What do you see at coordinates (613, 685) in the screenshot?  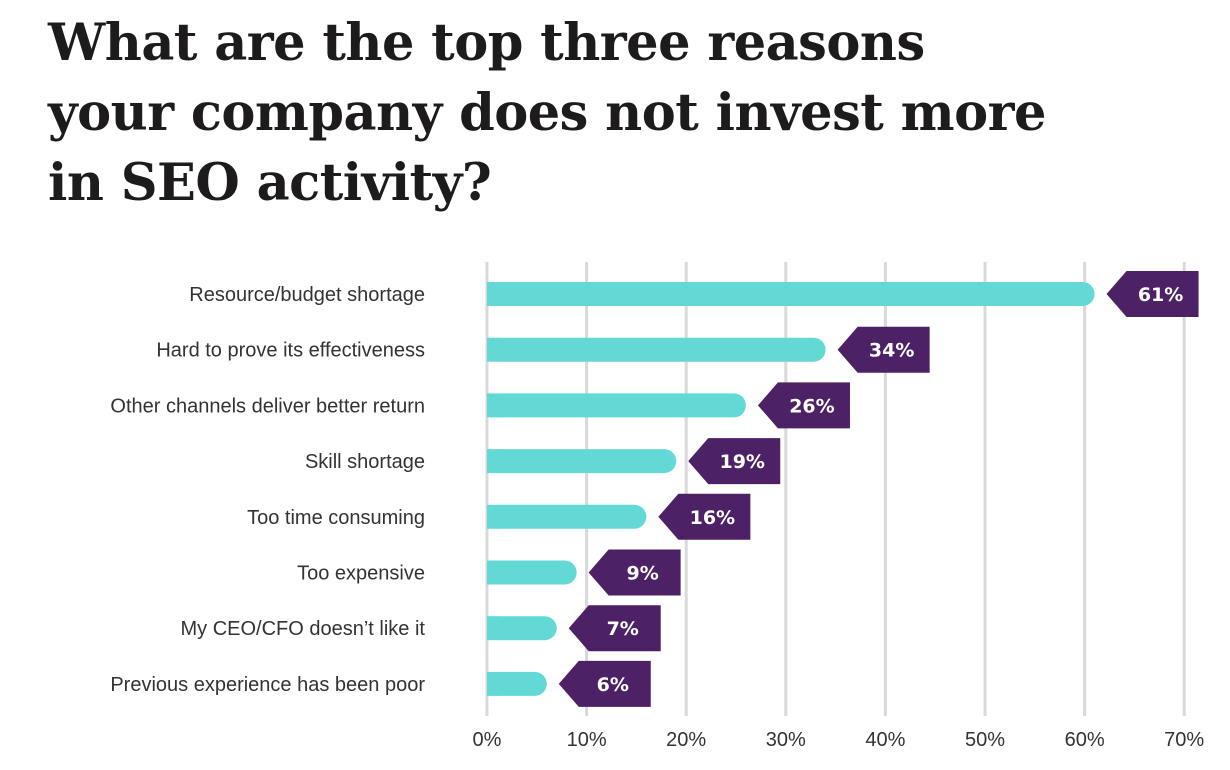 I see `data-label: 6%` at bounding box center [613, 685].